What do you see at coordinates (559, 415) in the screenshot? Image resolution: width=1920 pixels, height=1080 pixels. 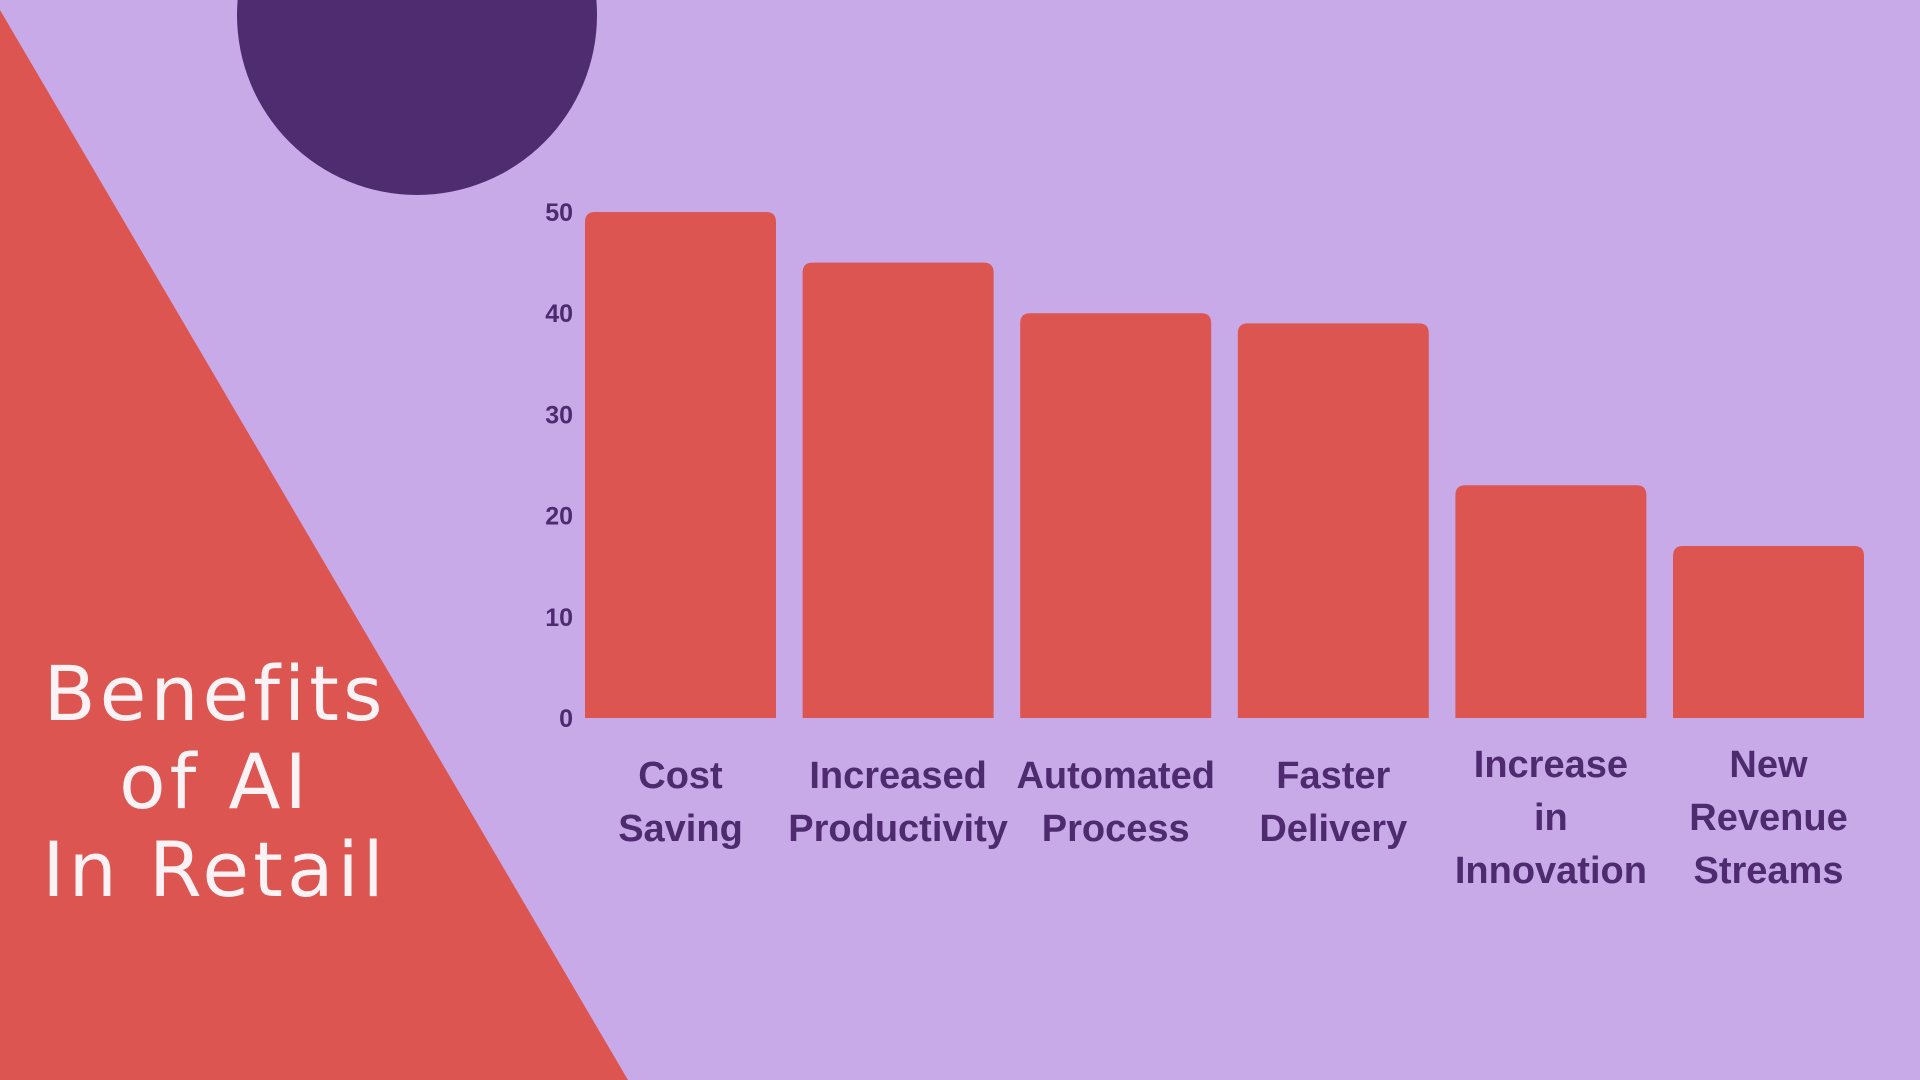 I see `y-tick-label: 30` at bounding box center [559, 415].